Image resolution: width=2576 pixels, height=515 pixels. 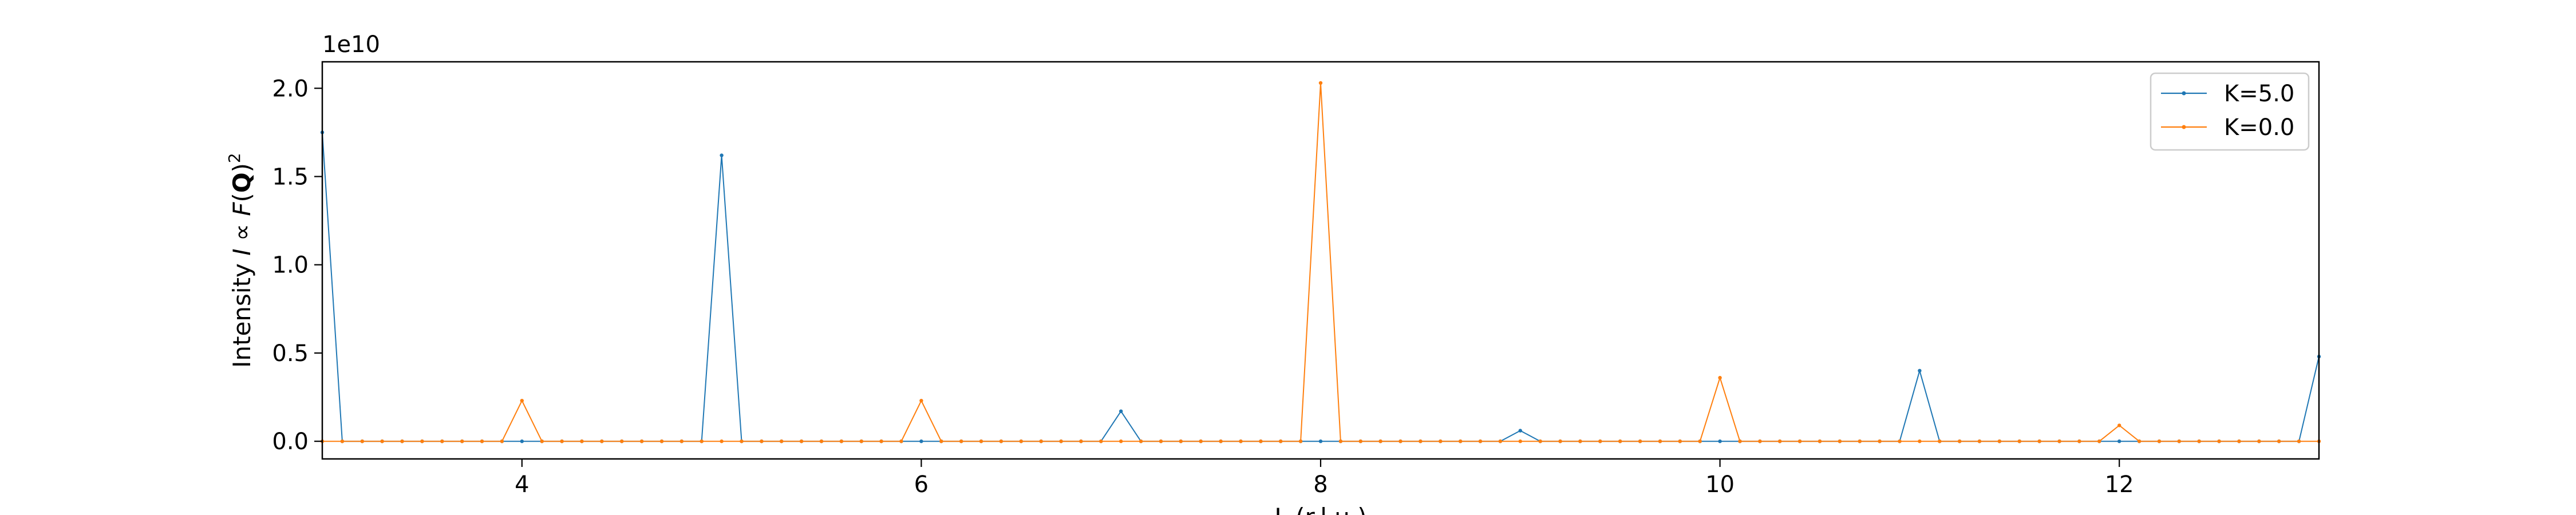 I want to click on legend-entry-k5: K=5.0, so click(x=2227, y=94).